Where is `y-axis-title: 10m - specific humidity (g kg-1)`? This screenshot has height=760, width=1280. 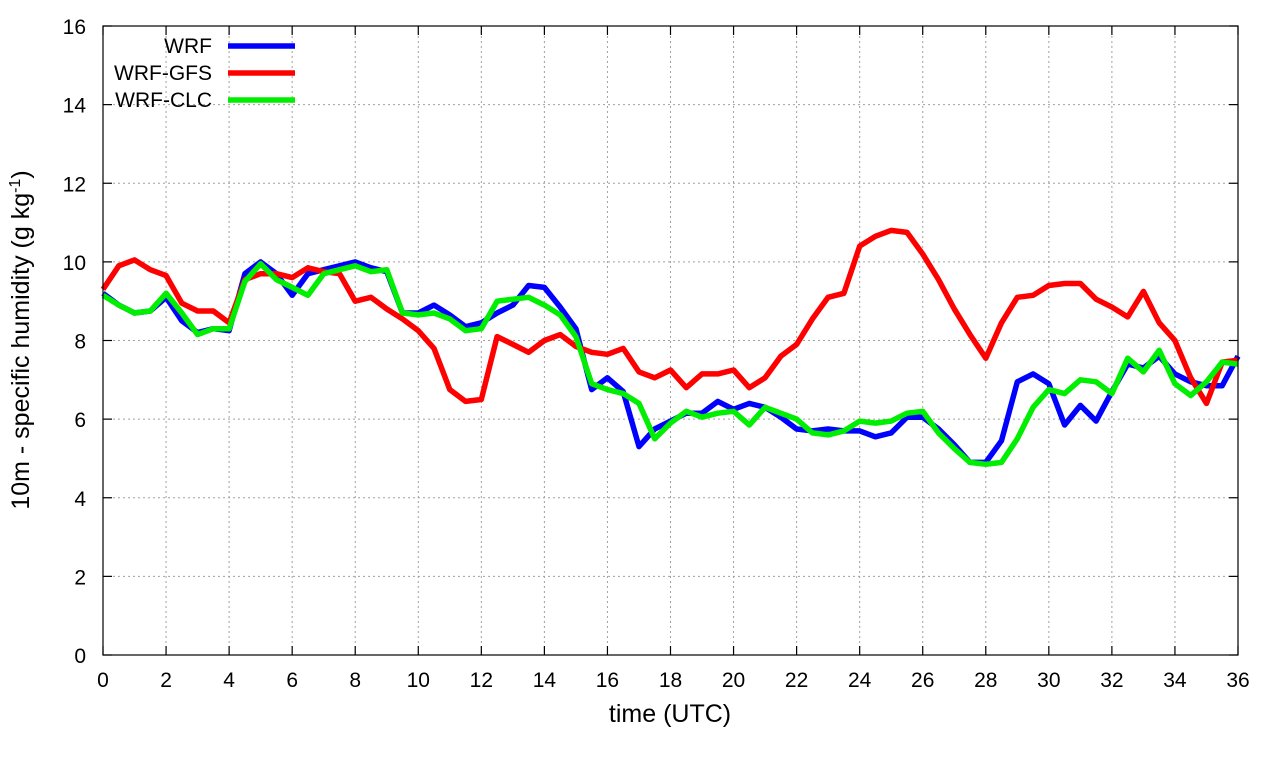 y-axis-title: 10m - specific humidity (g kg-1) is located at coordinates (21, 339).